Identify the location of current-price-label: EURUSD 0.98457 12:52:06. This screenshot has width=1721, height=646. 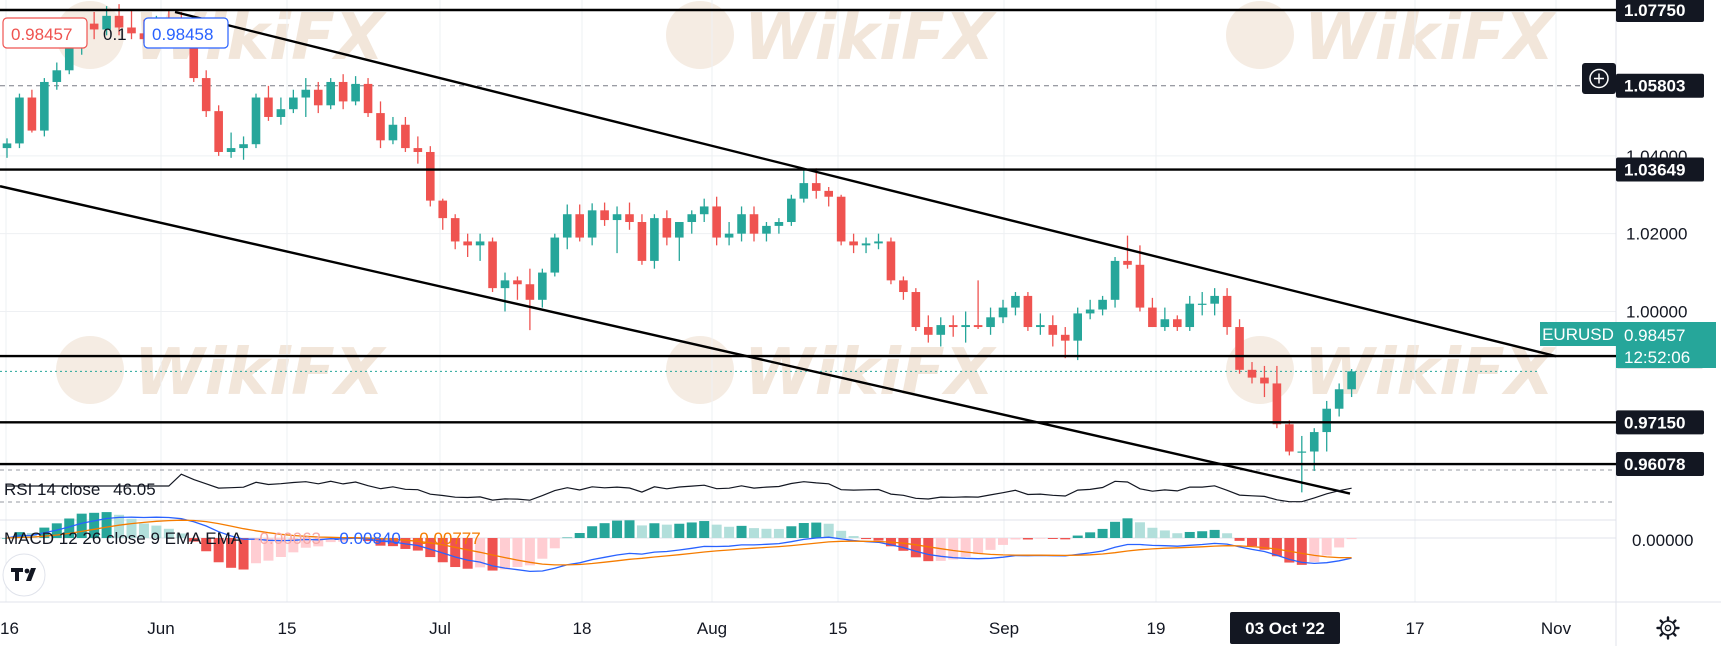
(1628, 345).